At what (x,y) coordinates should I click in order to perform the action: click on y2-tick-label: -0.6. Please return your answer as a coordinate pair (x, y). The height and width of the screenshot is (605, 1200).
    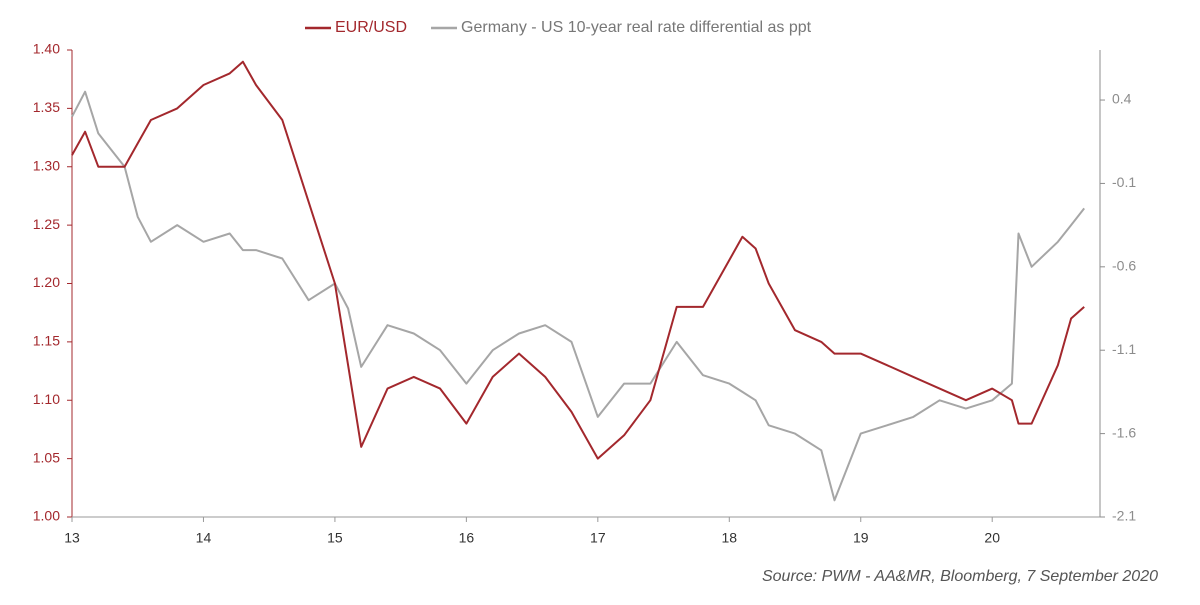
    Looking at the image, I should click on (1124, 266).